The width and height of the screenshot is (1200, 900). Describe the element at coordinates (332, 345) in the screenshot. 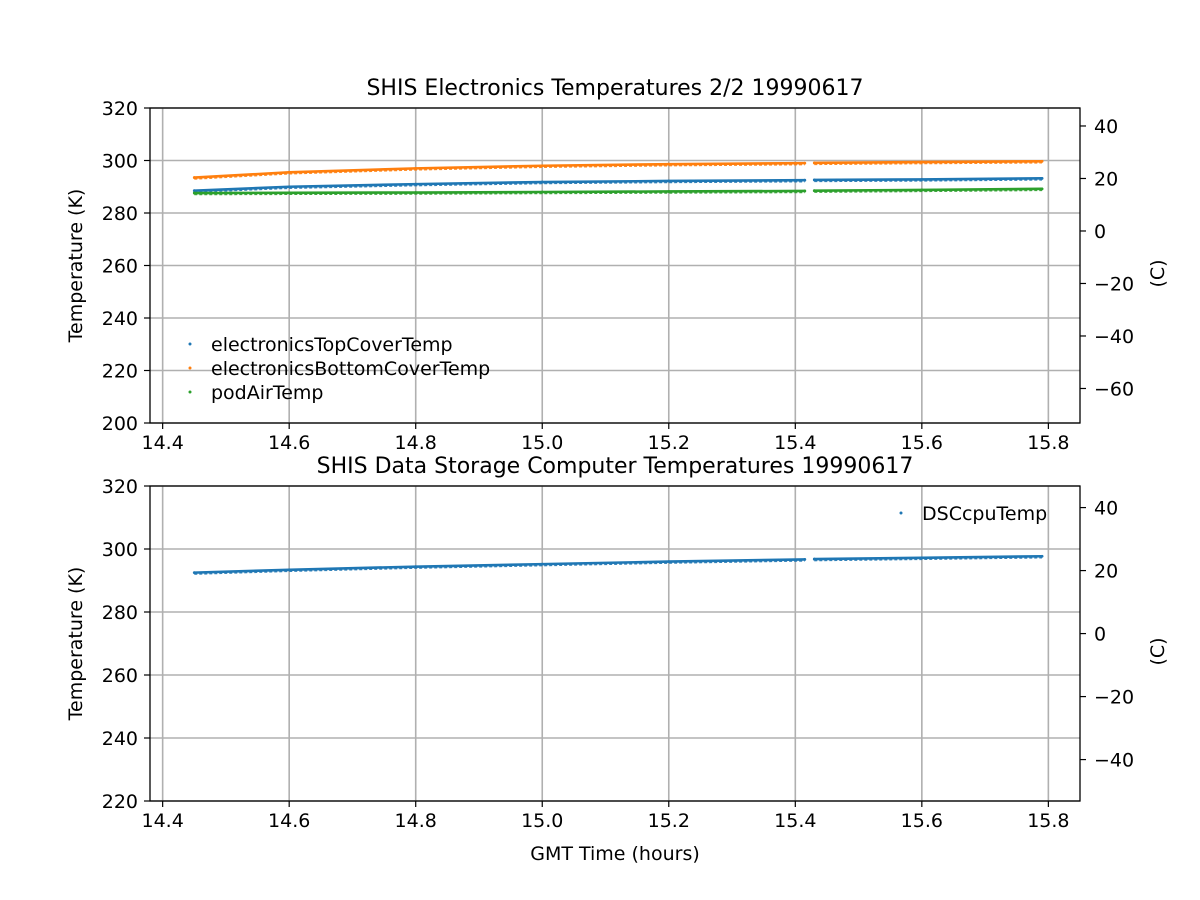

I see `legend-label: electronicsTopCoverTemp` at that location.